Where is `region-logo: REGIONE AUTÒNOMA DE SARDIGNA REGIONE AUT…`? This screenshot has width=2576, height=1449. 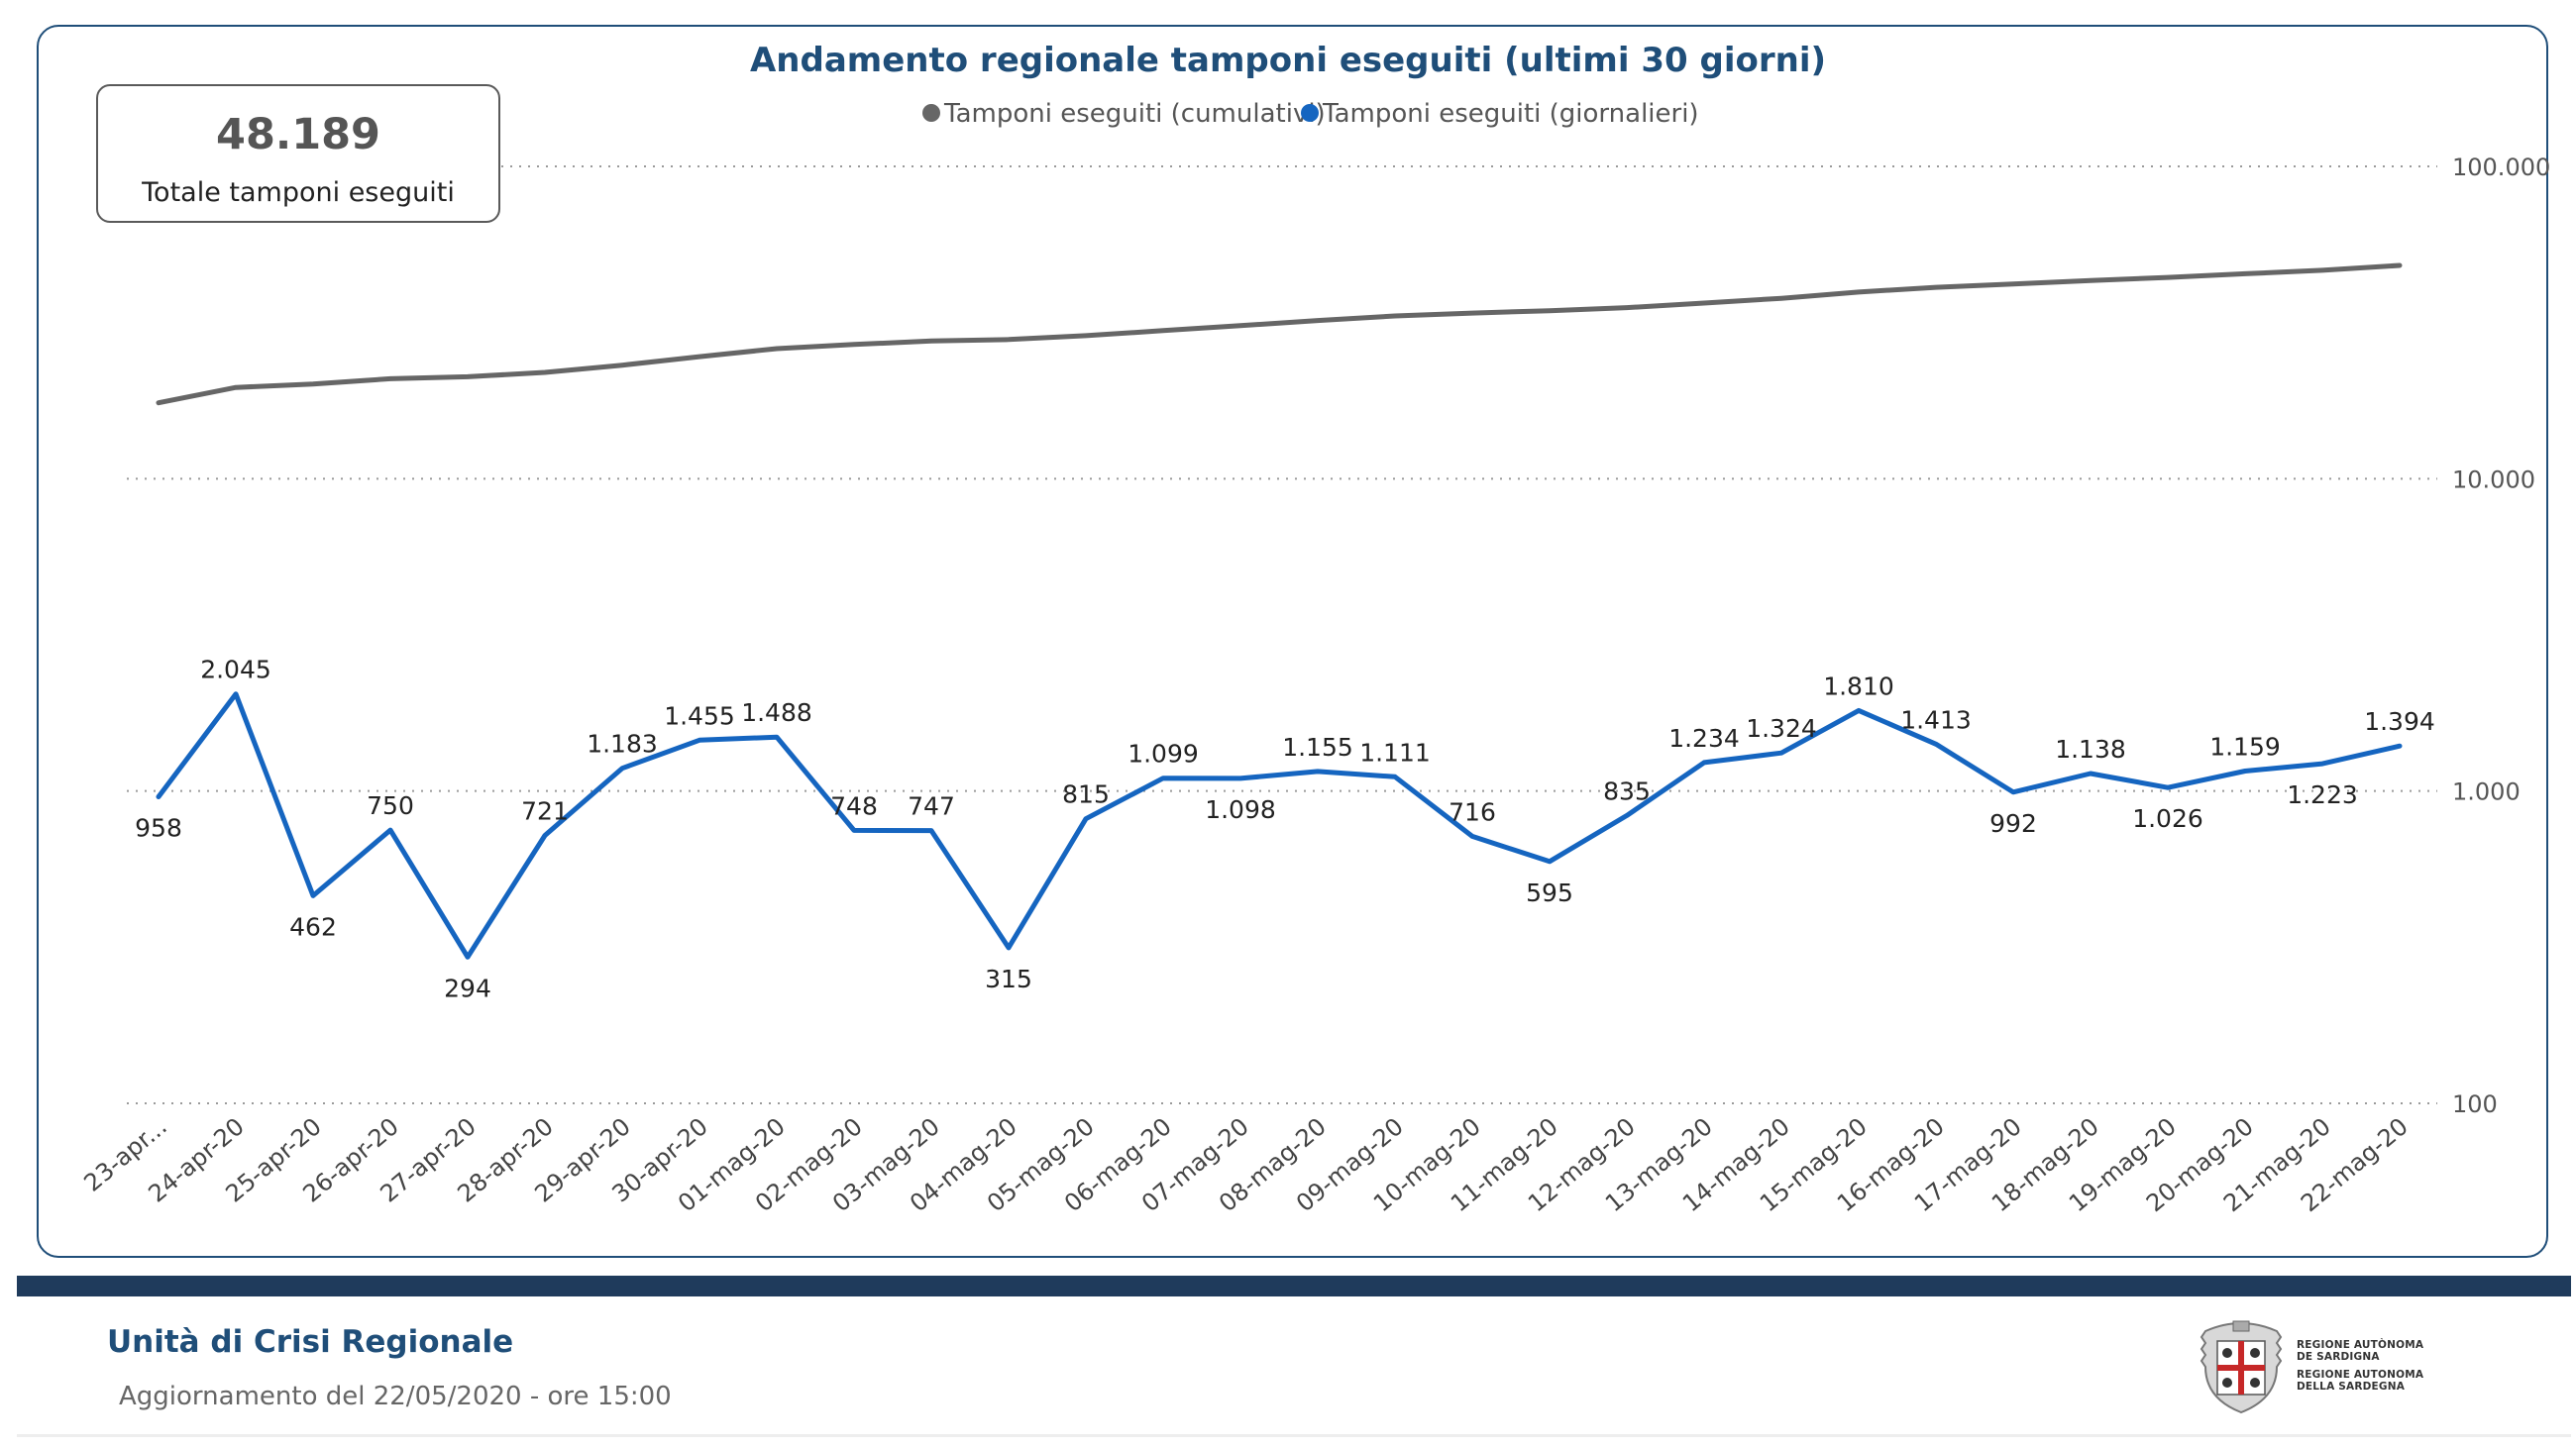 region-logo: REGIONE AUTÒNOMA DE SARDIGNA REGIONE AUT… is located at coordinates (2318, 1366).